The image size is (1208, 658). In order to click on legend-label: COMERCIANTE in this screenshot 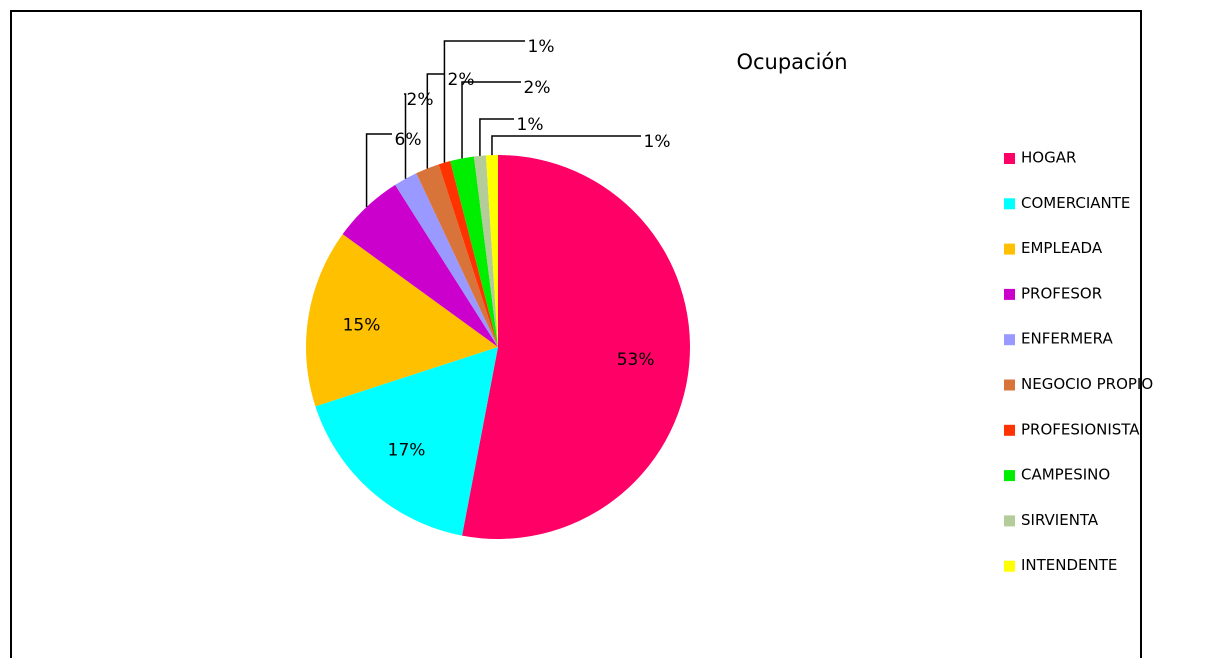, I will do `click(1075, 203)`.